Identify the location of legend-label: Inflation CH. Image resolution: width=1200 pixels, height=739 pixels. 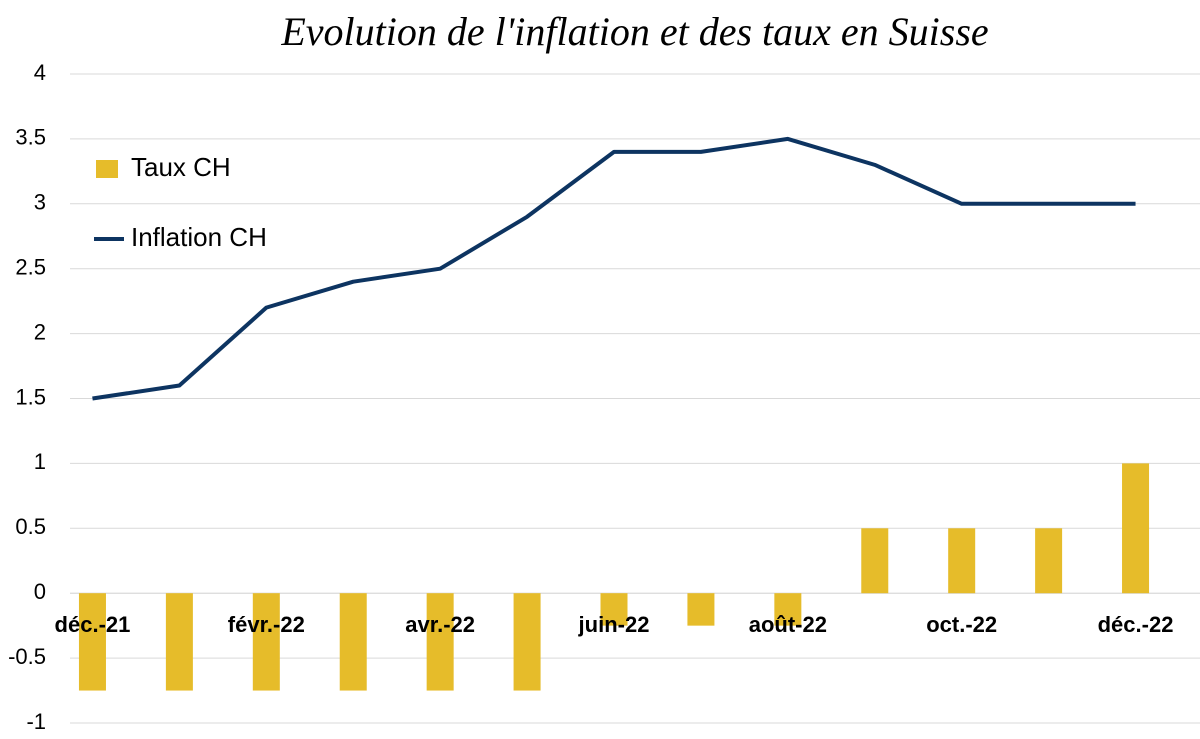
(199, 237).